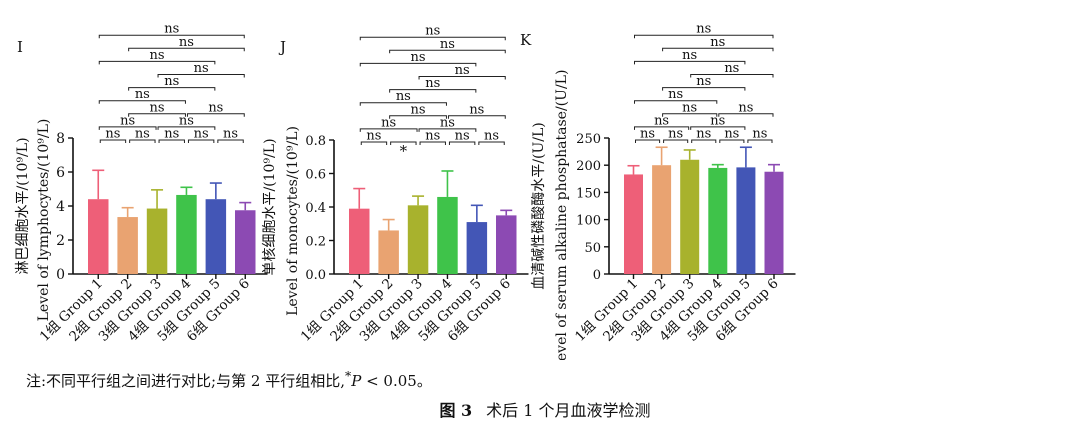  I want to click on panel-label: J, so click(282, 47).